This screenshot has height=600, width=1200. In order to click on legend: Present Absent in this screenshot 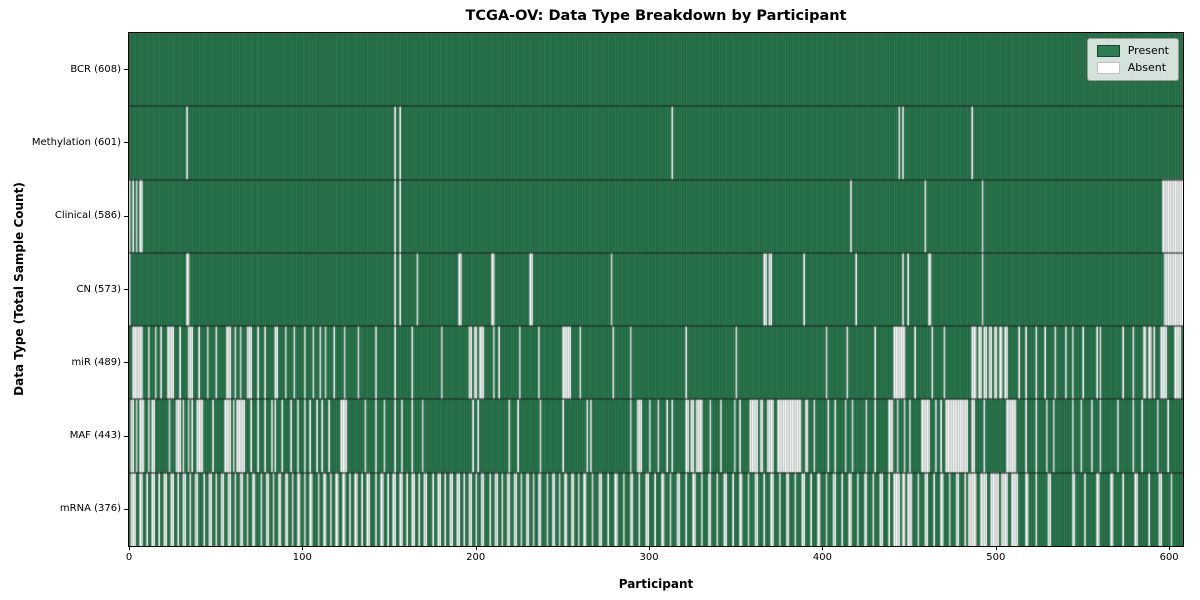, I will do `click(1132, 59)`.